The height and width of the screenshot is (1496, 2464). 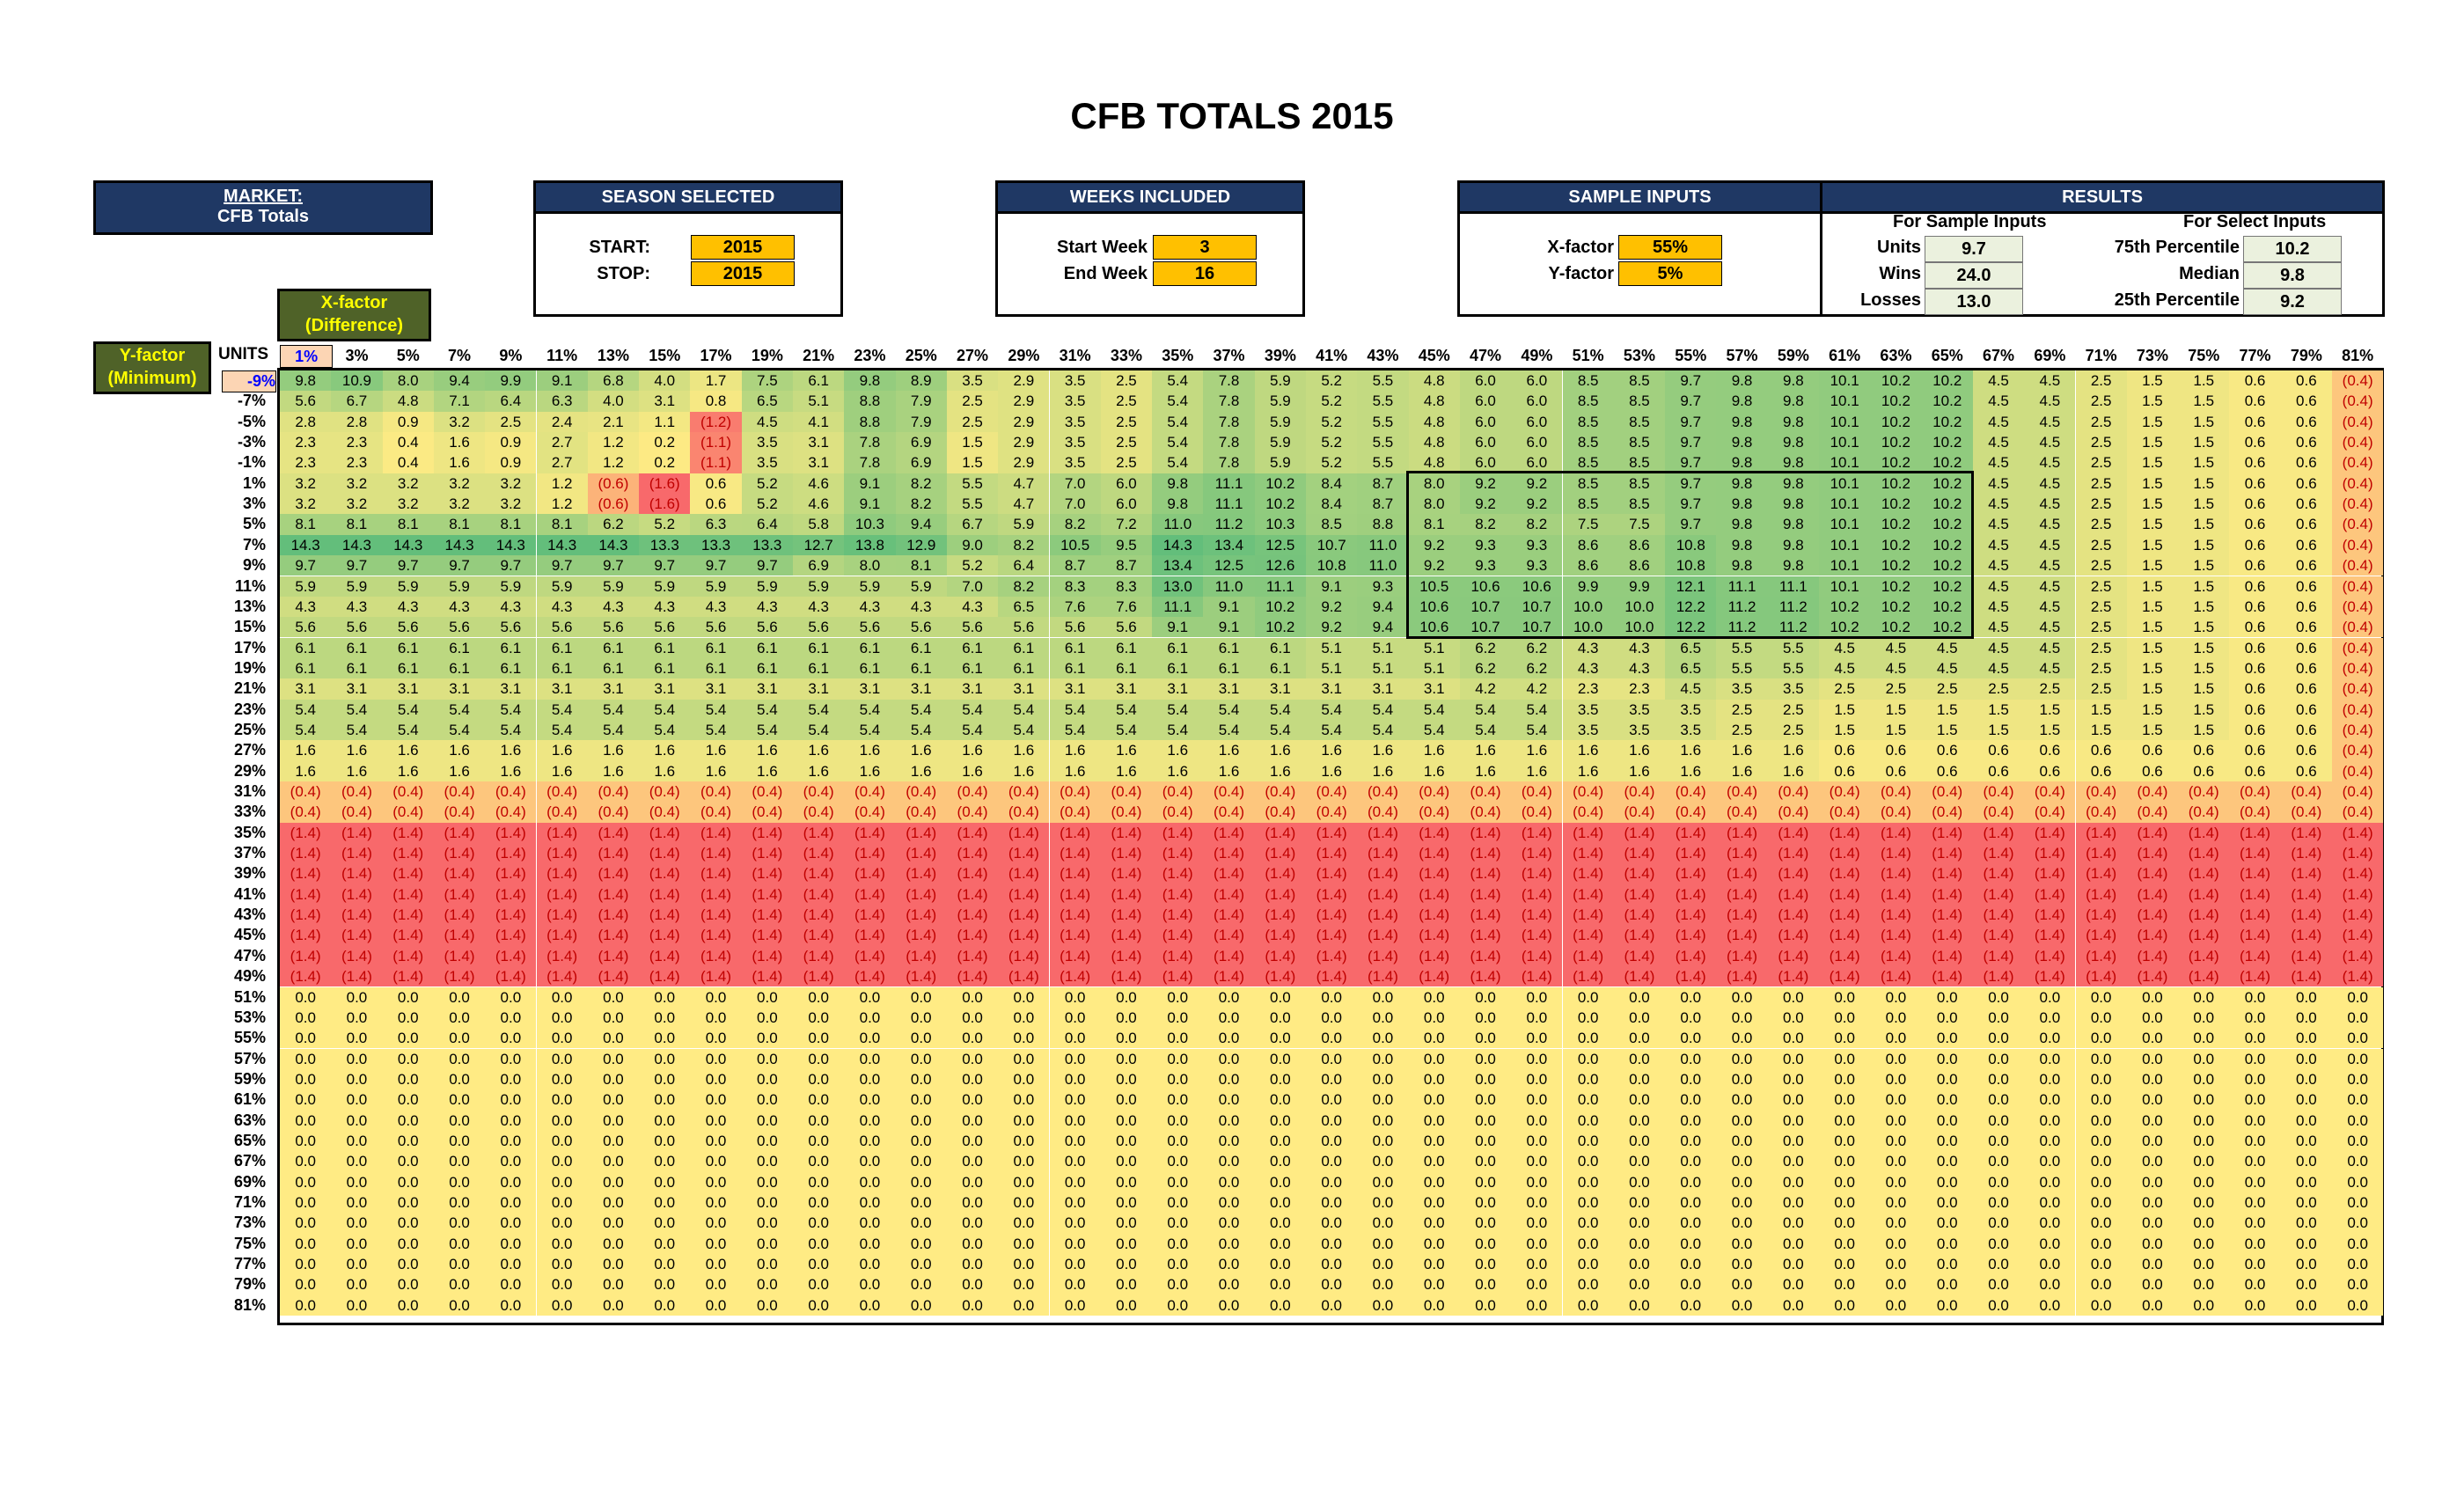 I want to click on grid-cell: 5.6, so click(x=511, y=627).